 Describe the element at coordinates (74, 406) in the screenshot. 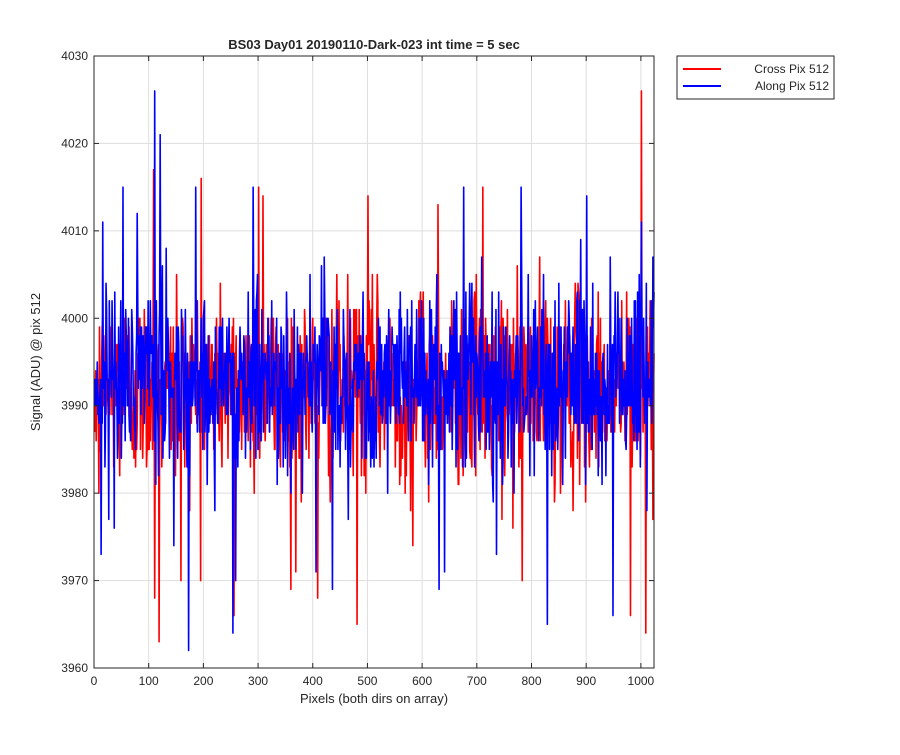

I see `y-tick-label: 3990` at that location.